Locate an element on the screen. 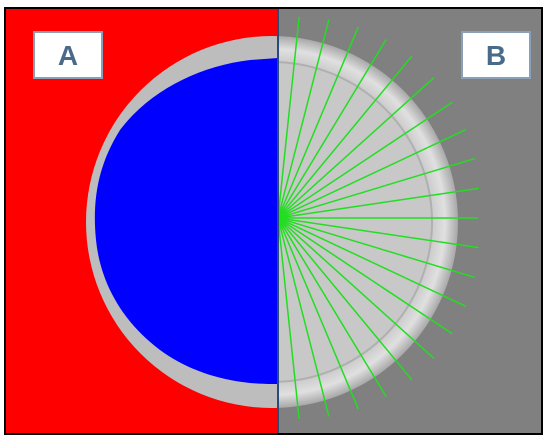 This screenshot has height=441, width=546. label-box-a is located at coordinates (68, 55).